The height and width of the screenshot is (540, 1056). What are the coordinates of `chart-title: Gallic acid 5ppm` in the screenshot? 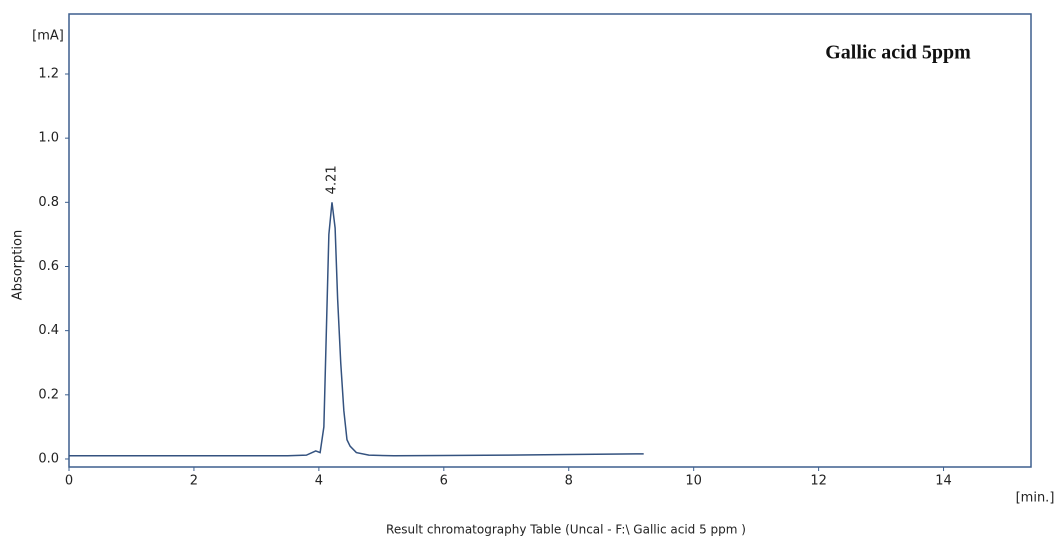 It's located at (898, 53).